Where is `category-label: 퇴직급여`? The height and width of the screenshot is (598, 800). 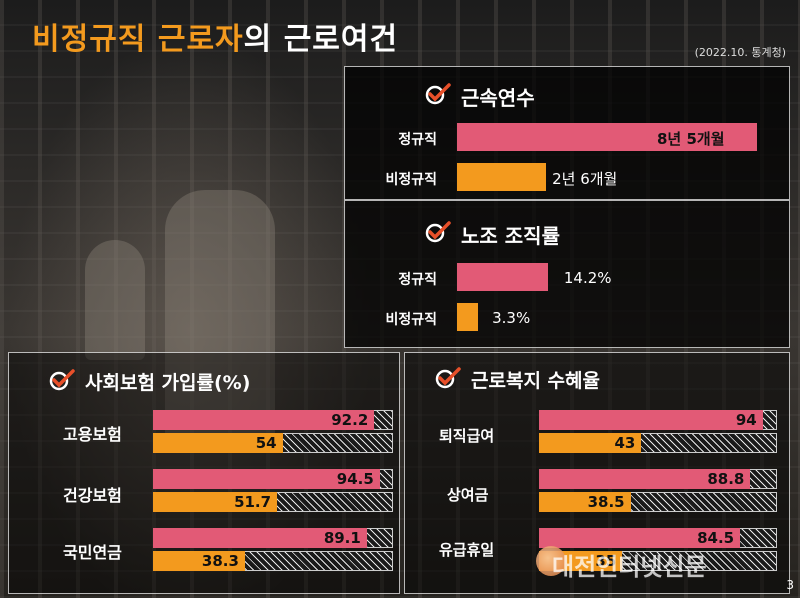
category-label: 퇴직급여 is located at coordinates (467, 436).